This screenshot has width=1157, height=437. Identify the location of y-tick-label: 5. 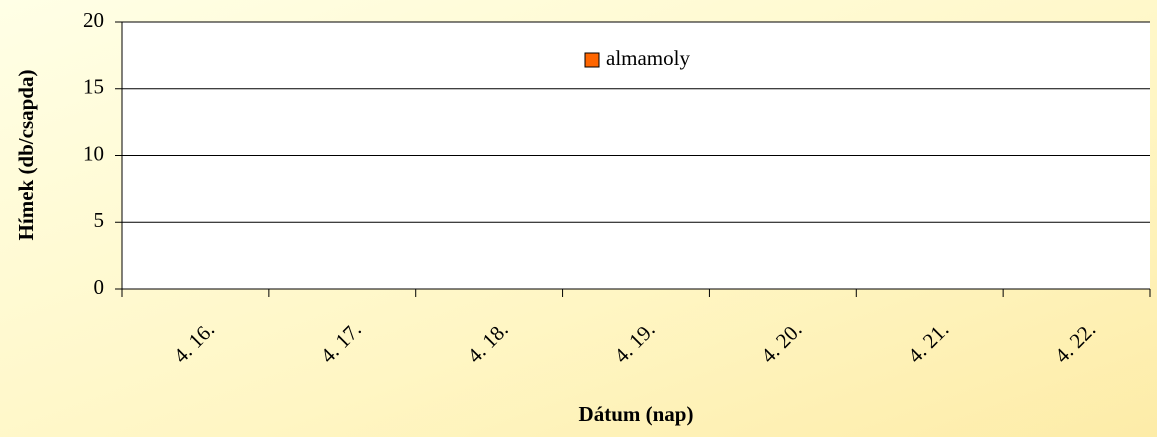
(99, 220).